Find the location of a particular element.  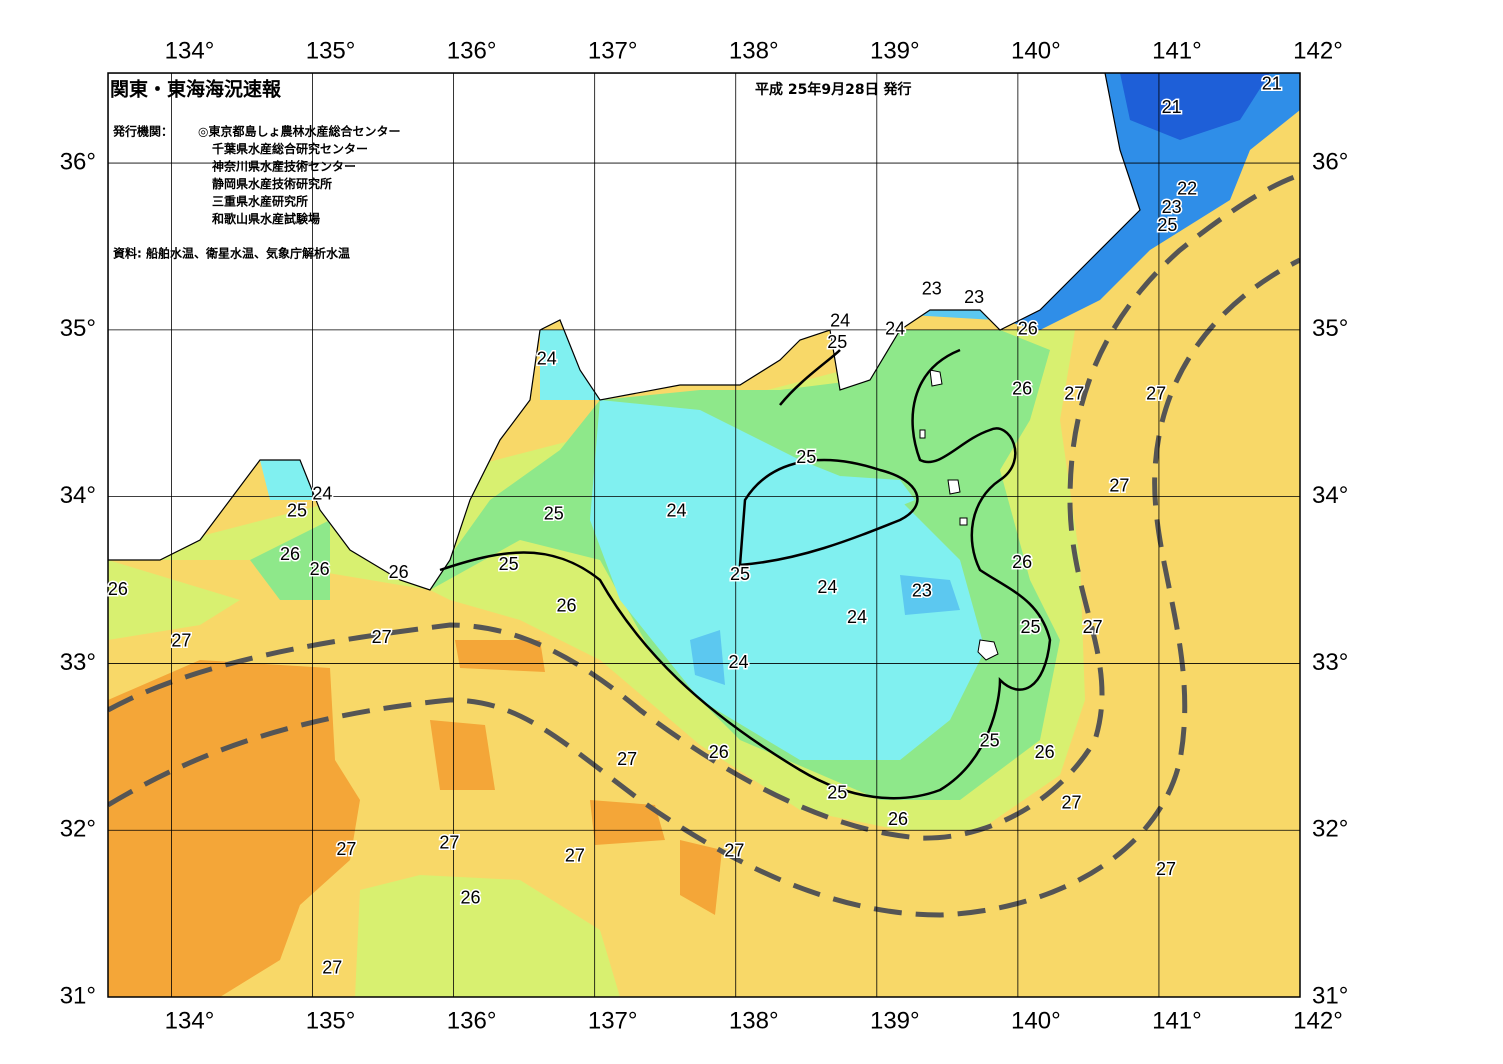

lon-label-top: 134° is located at coordinates (190, 50).